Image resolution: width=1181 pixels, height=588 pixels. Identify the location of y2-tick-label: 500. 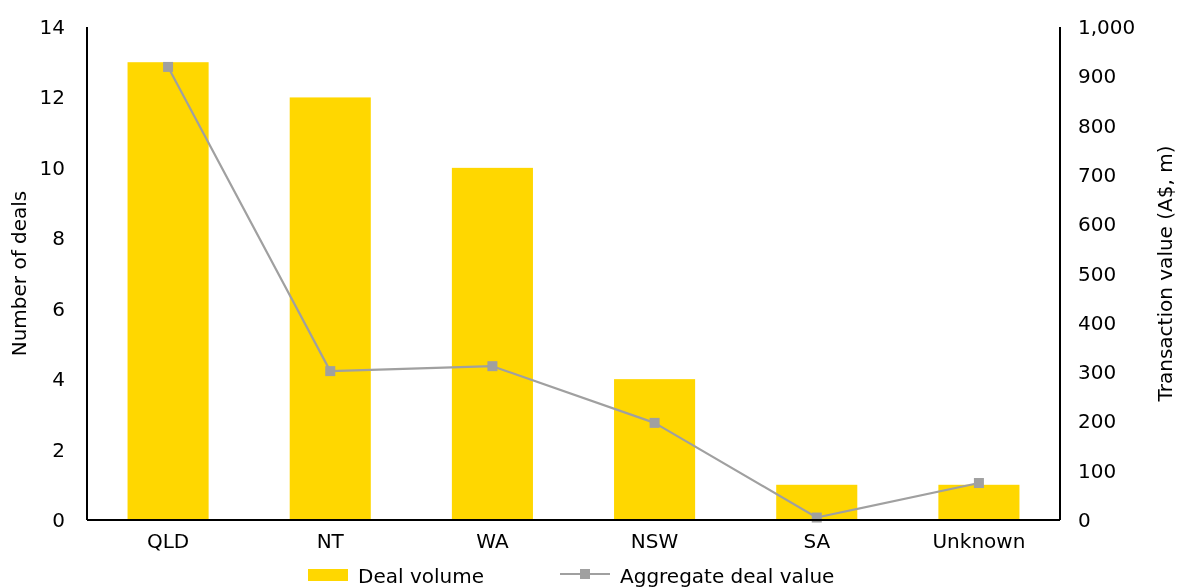
(1097, 273).